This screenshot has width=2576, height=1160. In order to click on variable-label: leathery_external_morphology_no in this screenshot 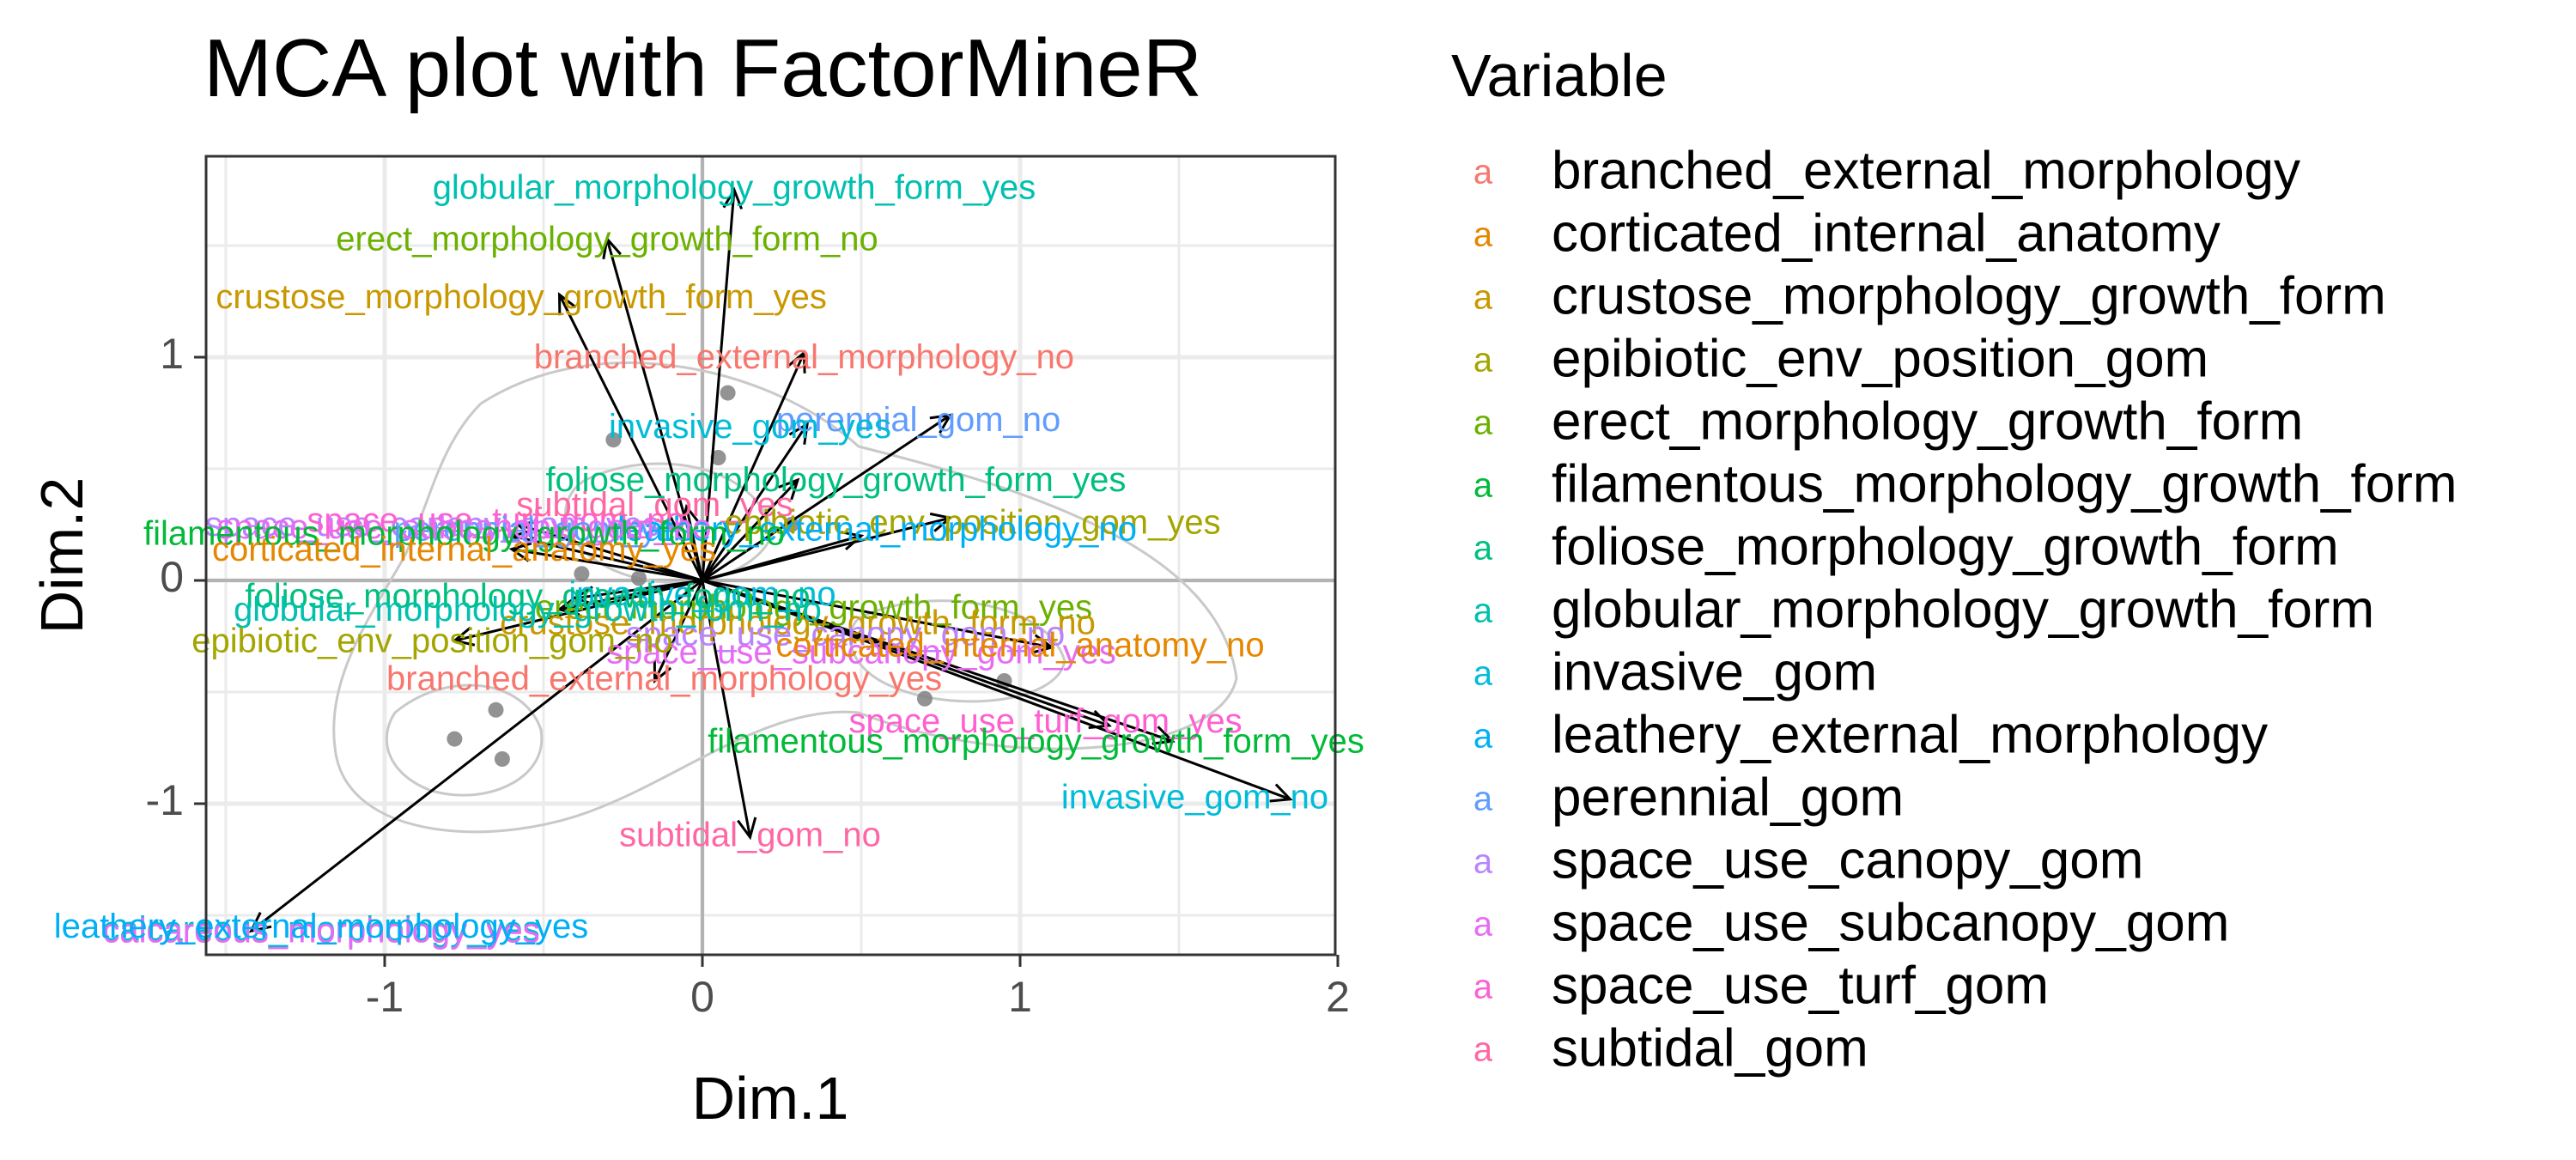, I will do `click(877, 529)`.